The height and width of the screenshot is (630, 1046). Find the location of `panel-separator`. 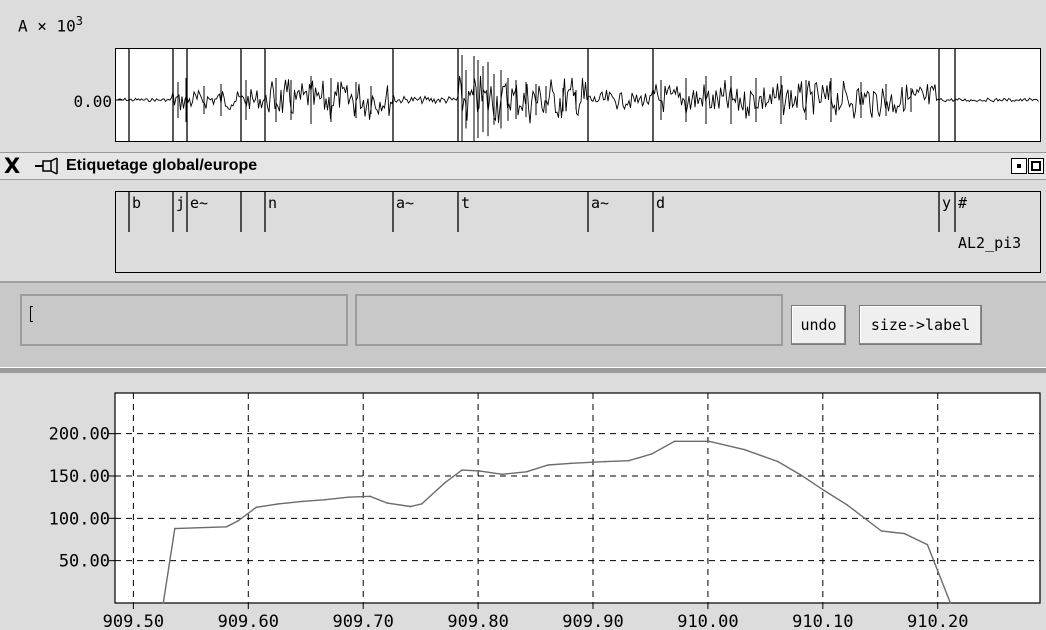

panel-separator is located at coordinates (523, 370).